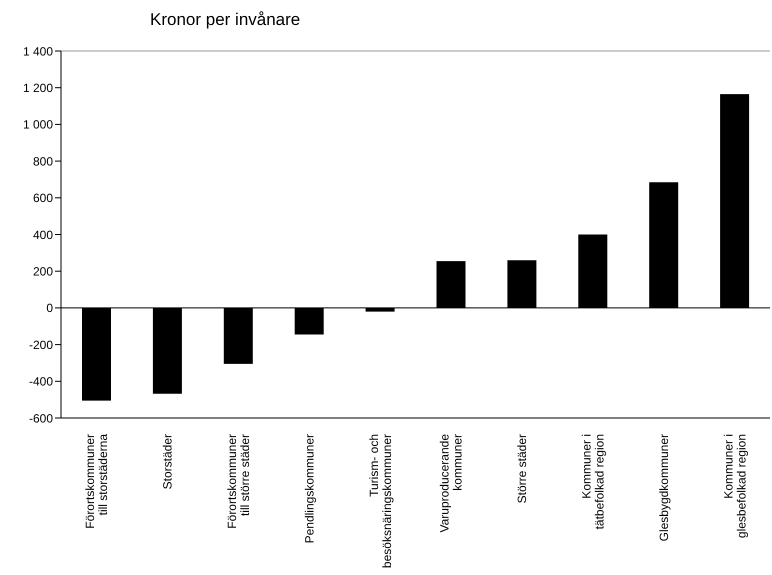  What do you see at coordinates (38, 125) in the screenshot?
I see `y-tick-label: 1 000` at bounding box center [38, 125].